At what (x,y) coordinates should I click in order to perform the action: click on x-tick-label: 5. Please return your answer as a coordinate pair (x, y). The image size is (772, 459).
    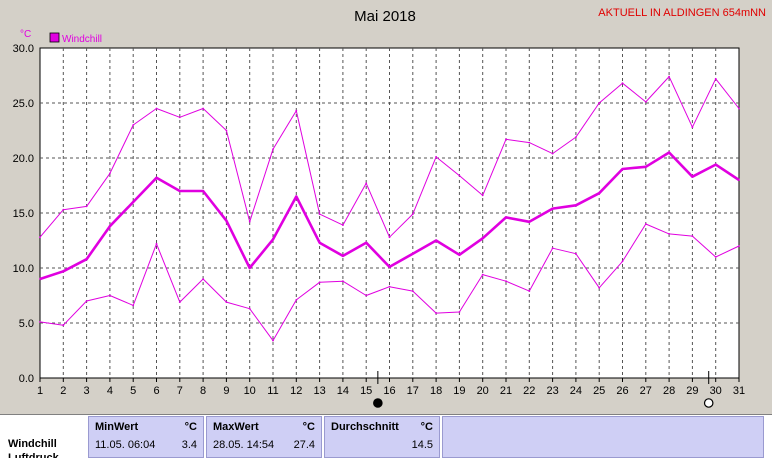
    Looking at the image, I should click on (133, 391).